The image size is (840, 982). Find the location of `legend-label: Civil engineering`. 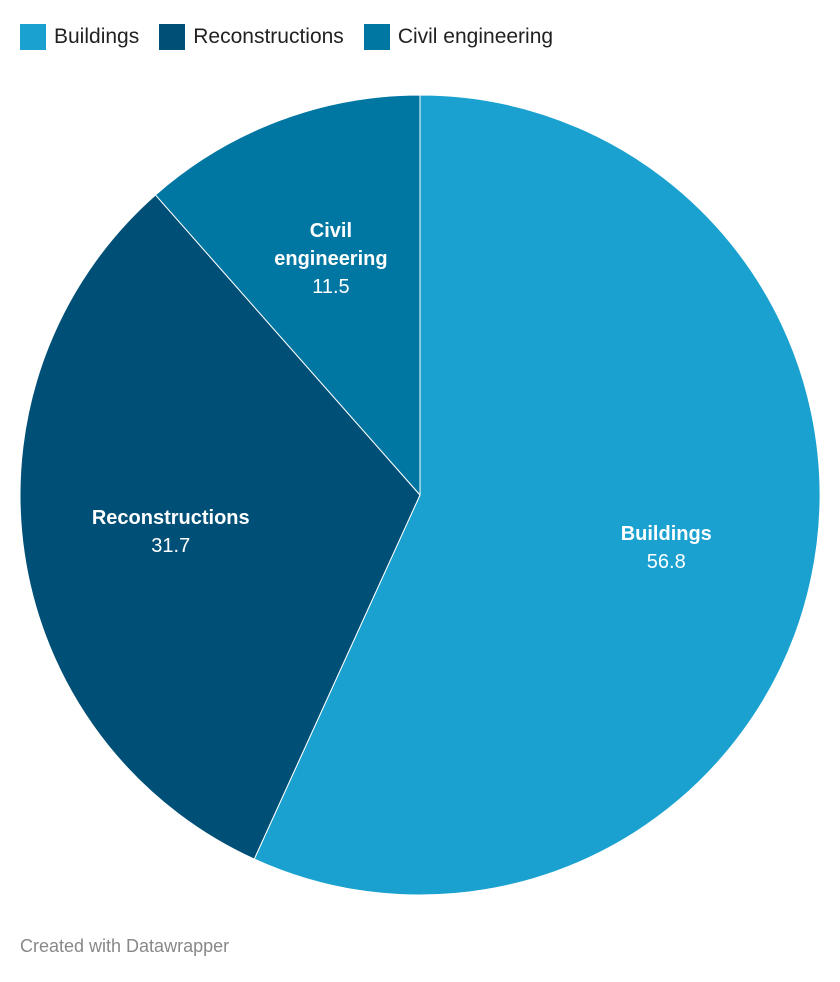

legend-label: Civil engineering is located at coordinates (475, 36).